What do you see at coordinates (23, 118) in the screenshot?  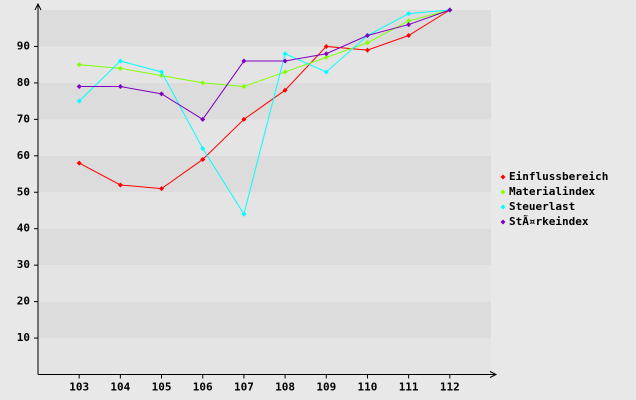 I see `y-tick-label: 70` at bounding box center [23, 118].